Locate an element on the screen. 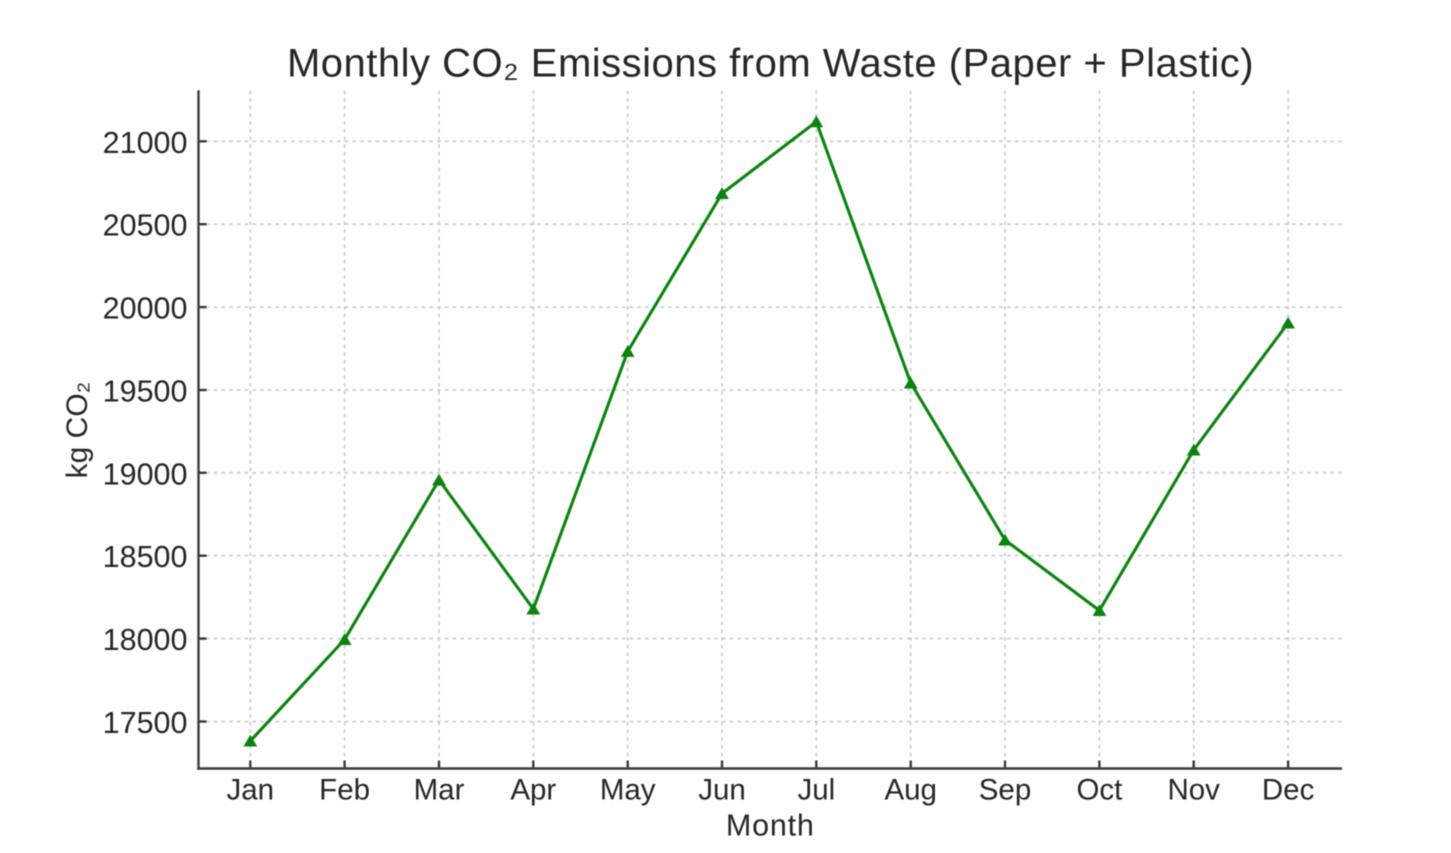 Image resolution: width=1451 pixels, height=853 pixels. svg-text: Sep is located at coordinates (1005, 790).